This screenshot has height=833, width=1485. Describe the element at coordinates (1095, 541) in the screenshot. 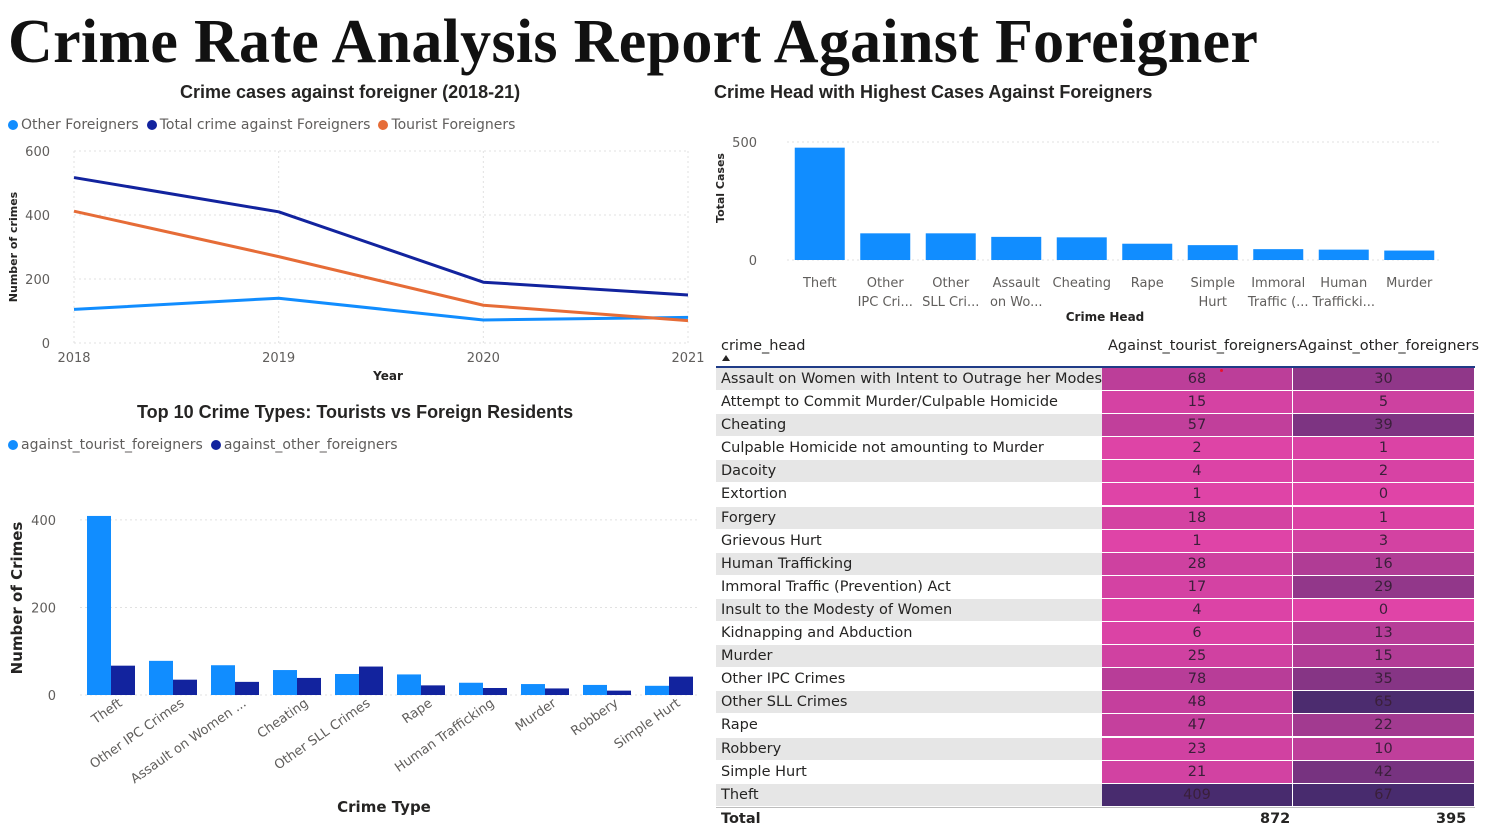

I see `table-row: Grievous Hurt 1 3` at that location.